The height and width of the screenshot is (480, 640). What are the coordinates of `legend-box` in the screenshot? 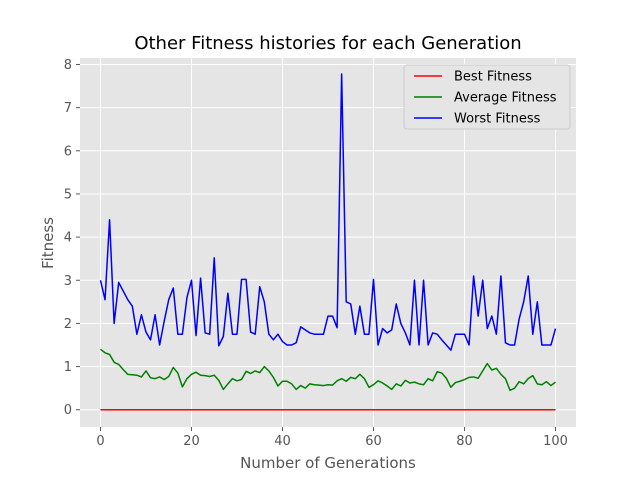 It's located at (487, 97).